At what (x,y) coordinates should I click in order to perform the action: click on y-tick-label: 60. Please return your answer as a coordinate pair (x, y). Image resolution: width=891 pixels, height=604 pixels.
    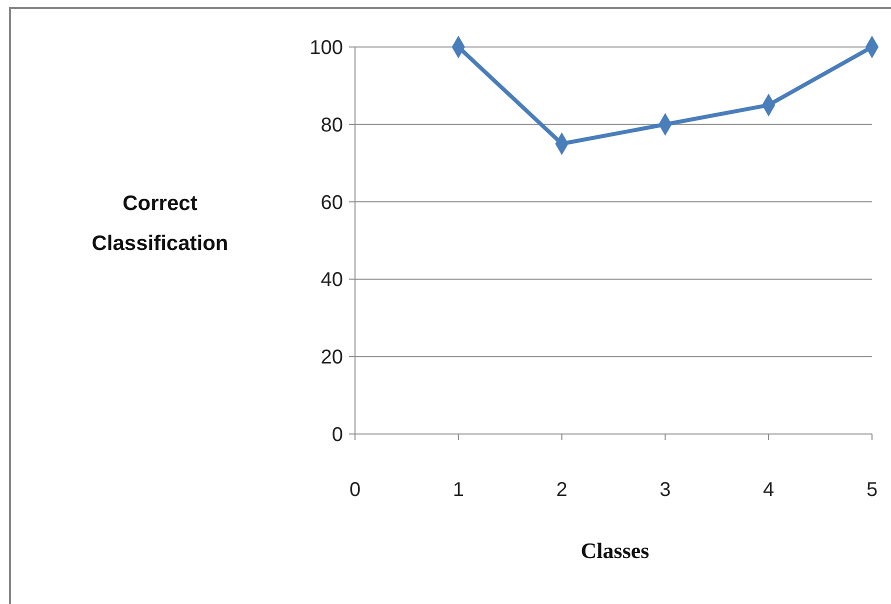
    Looking at the image, I should click on (331, 203).